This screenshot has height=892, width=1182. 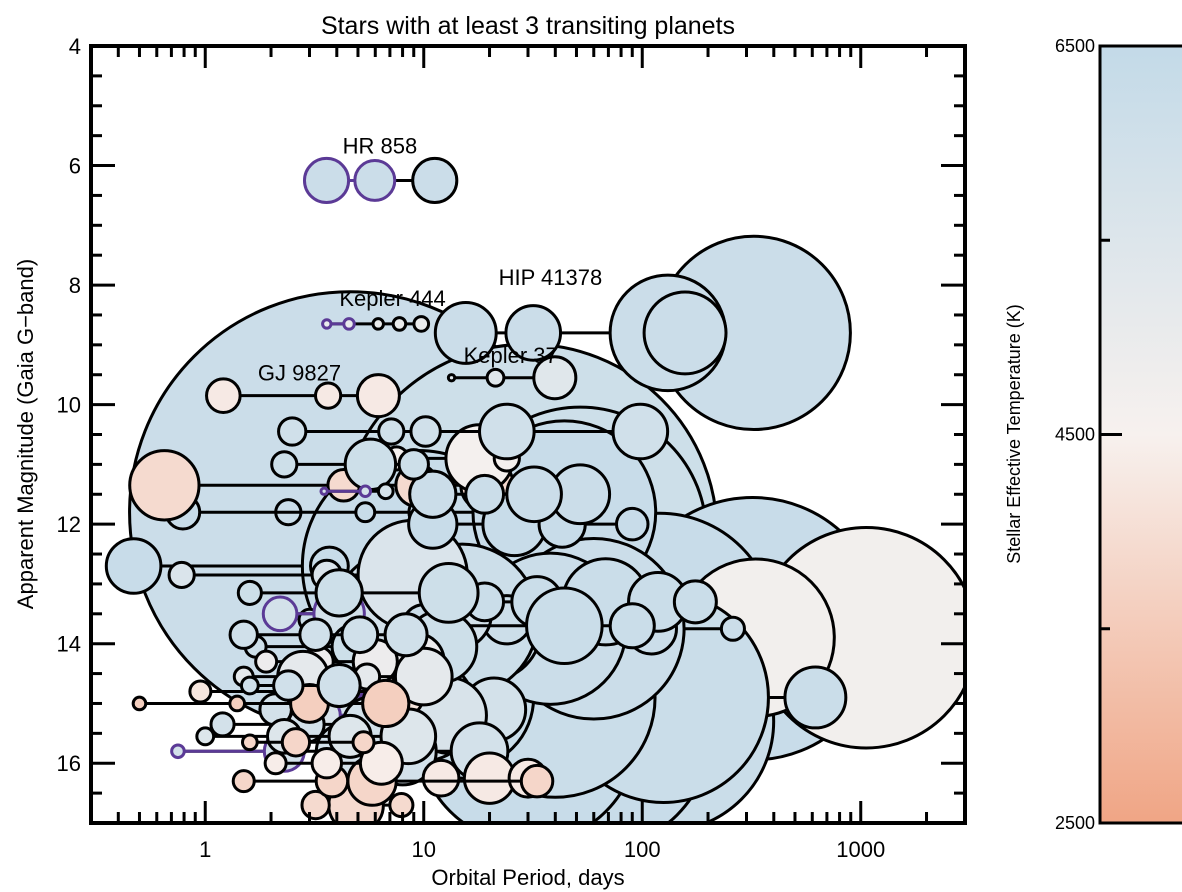 What do you see at coordinates (392, 298) in the screenshot?
I see `annotation-label: Kepler 444` at bounding box center [392, 298].